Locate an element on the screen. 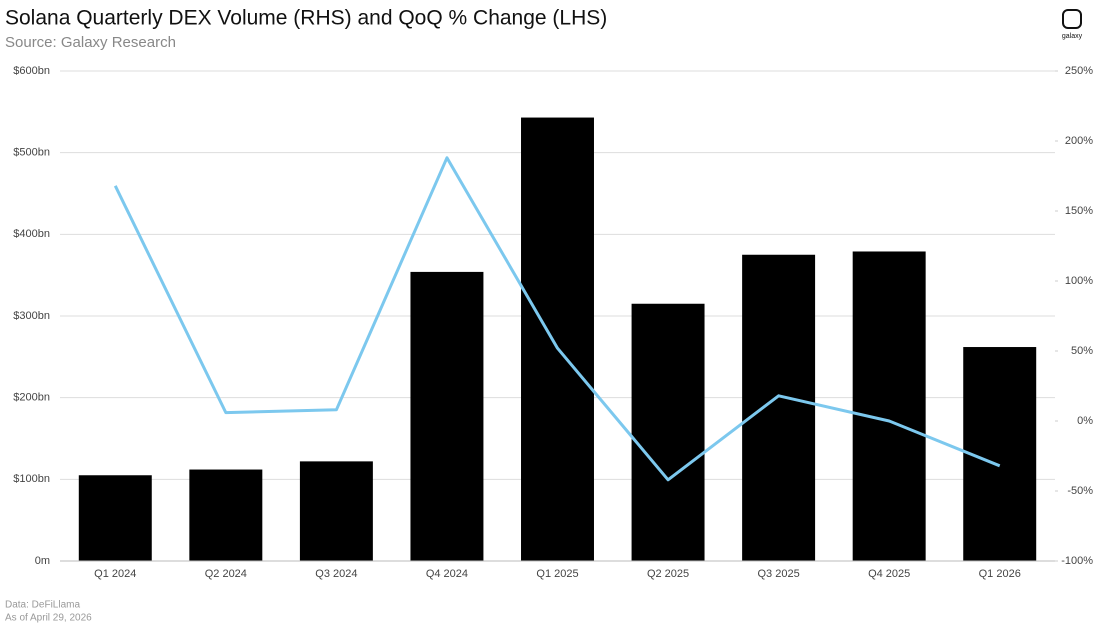 Image resolution: width=1100 pixels, height=631 pixels. y2-tick-label: 50% is located at coordinates (1082, 351).